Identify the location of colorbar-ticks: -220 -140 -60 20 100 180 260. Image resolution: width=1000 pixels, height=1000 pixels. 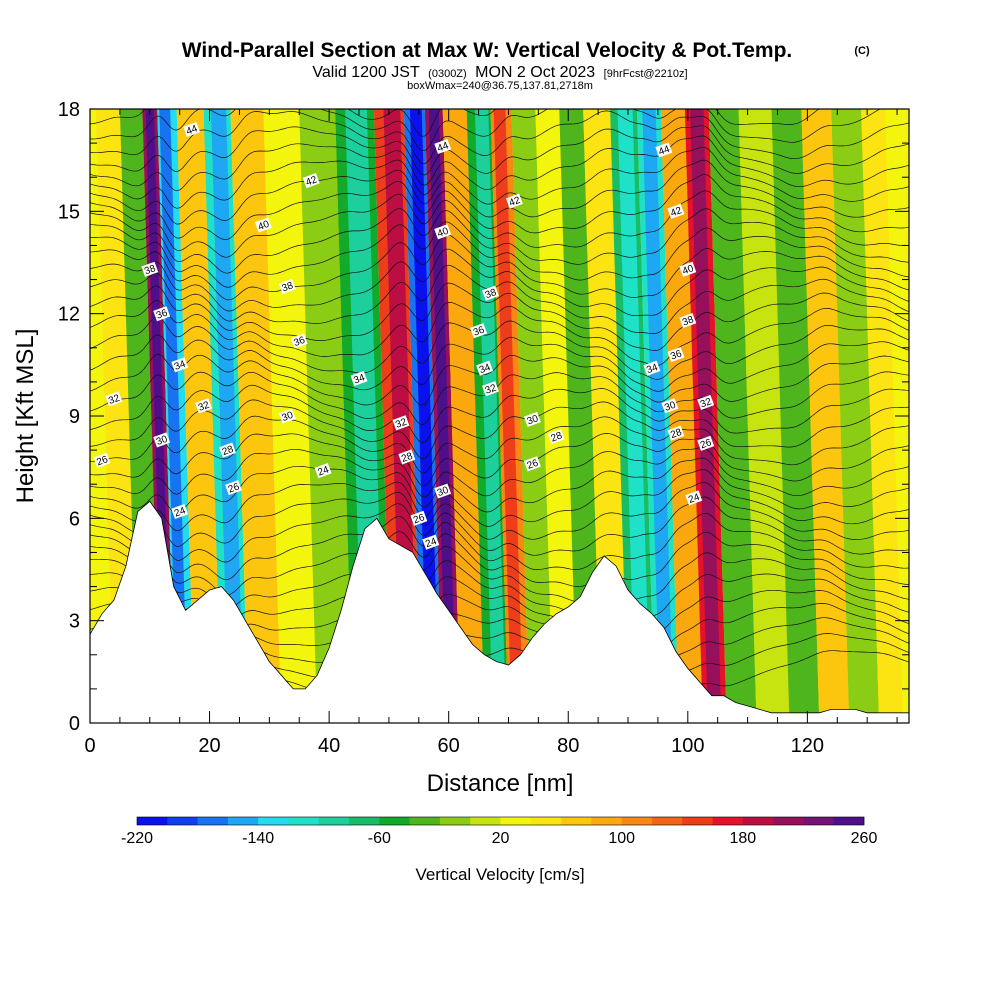
(499, 838).